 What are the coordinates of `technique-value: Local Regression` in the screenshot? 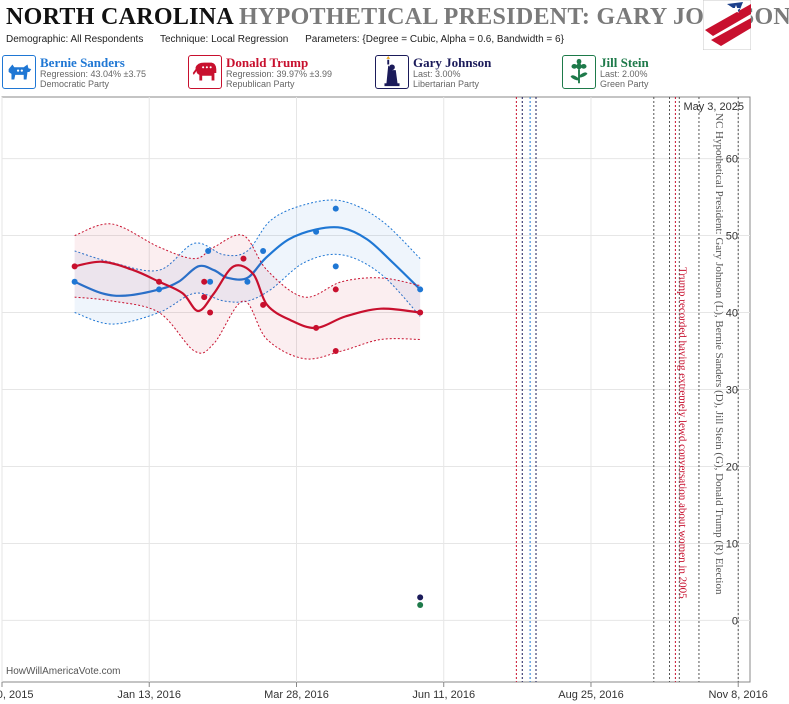 It's located at (250, 39).